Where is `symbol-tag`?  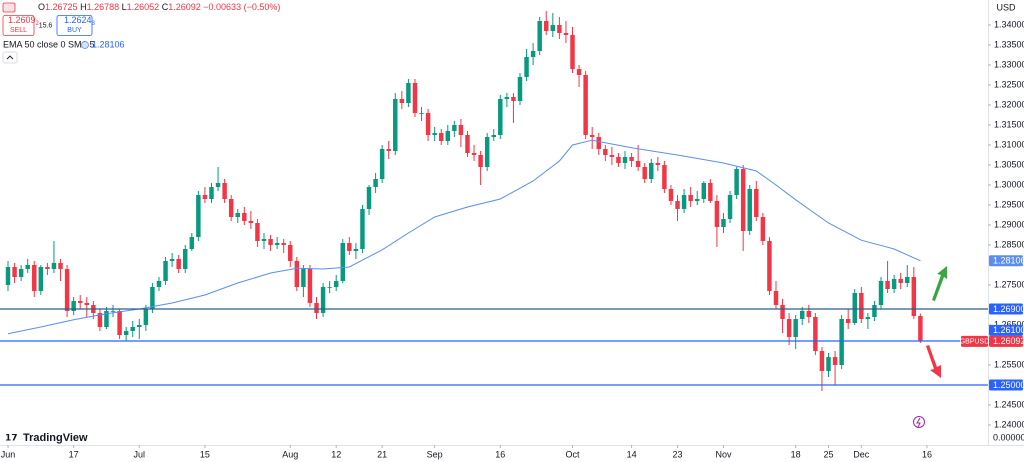 symbol-tag is located at coordinates (974, 341).